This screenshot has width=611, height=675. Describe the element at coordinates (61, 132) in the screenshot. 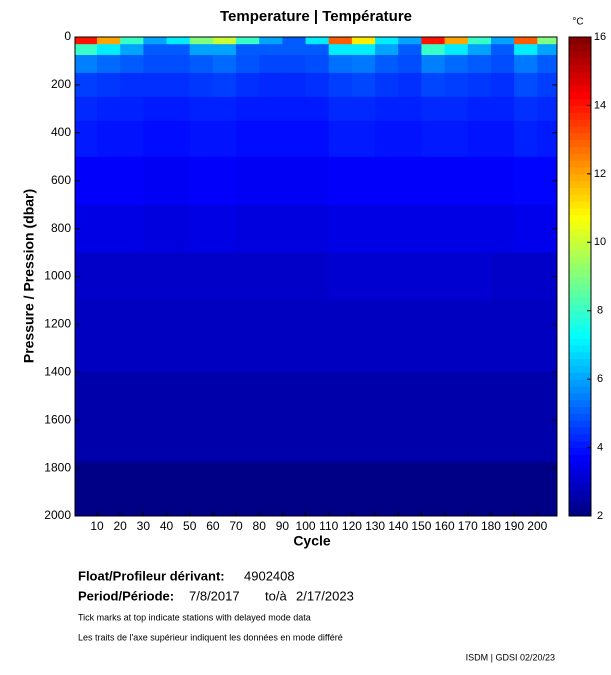

I see `y-tick-label: 400` at that location.